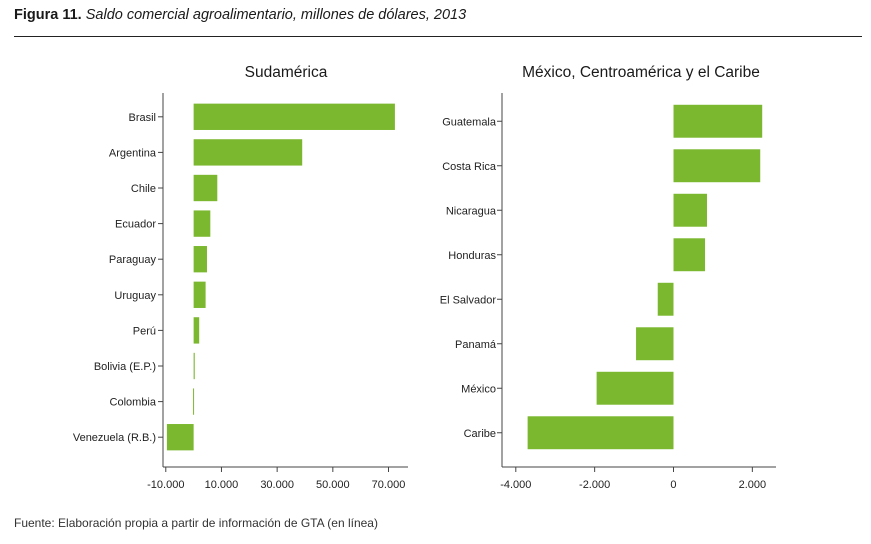 Image resolution: width=871 pixels, height=544 pixels. Describe the element at coordinates (165, 485) in the screenshot. I see `sudamerica-tick-label-0: -10.000` at that location.